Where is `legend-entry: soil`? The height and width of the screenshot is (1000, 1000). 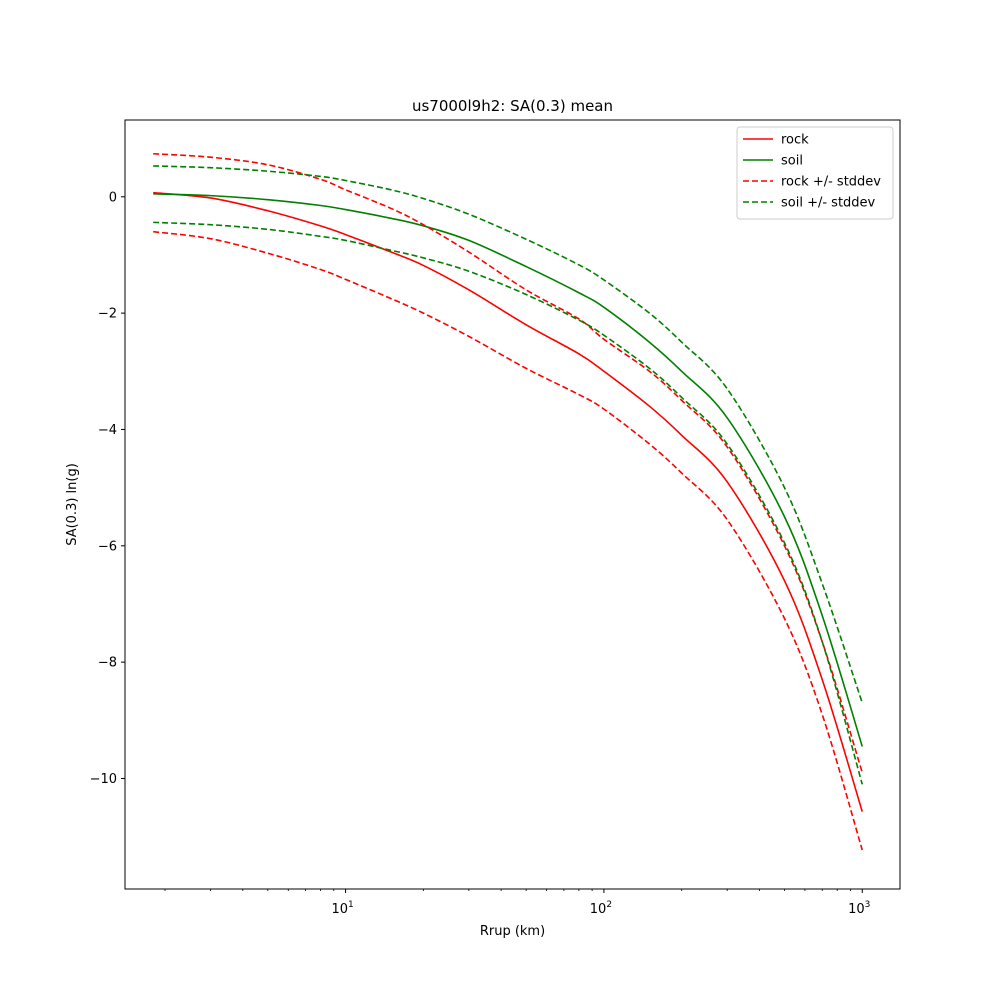
legend-entry: soil is located at coordinates (792, 161).